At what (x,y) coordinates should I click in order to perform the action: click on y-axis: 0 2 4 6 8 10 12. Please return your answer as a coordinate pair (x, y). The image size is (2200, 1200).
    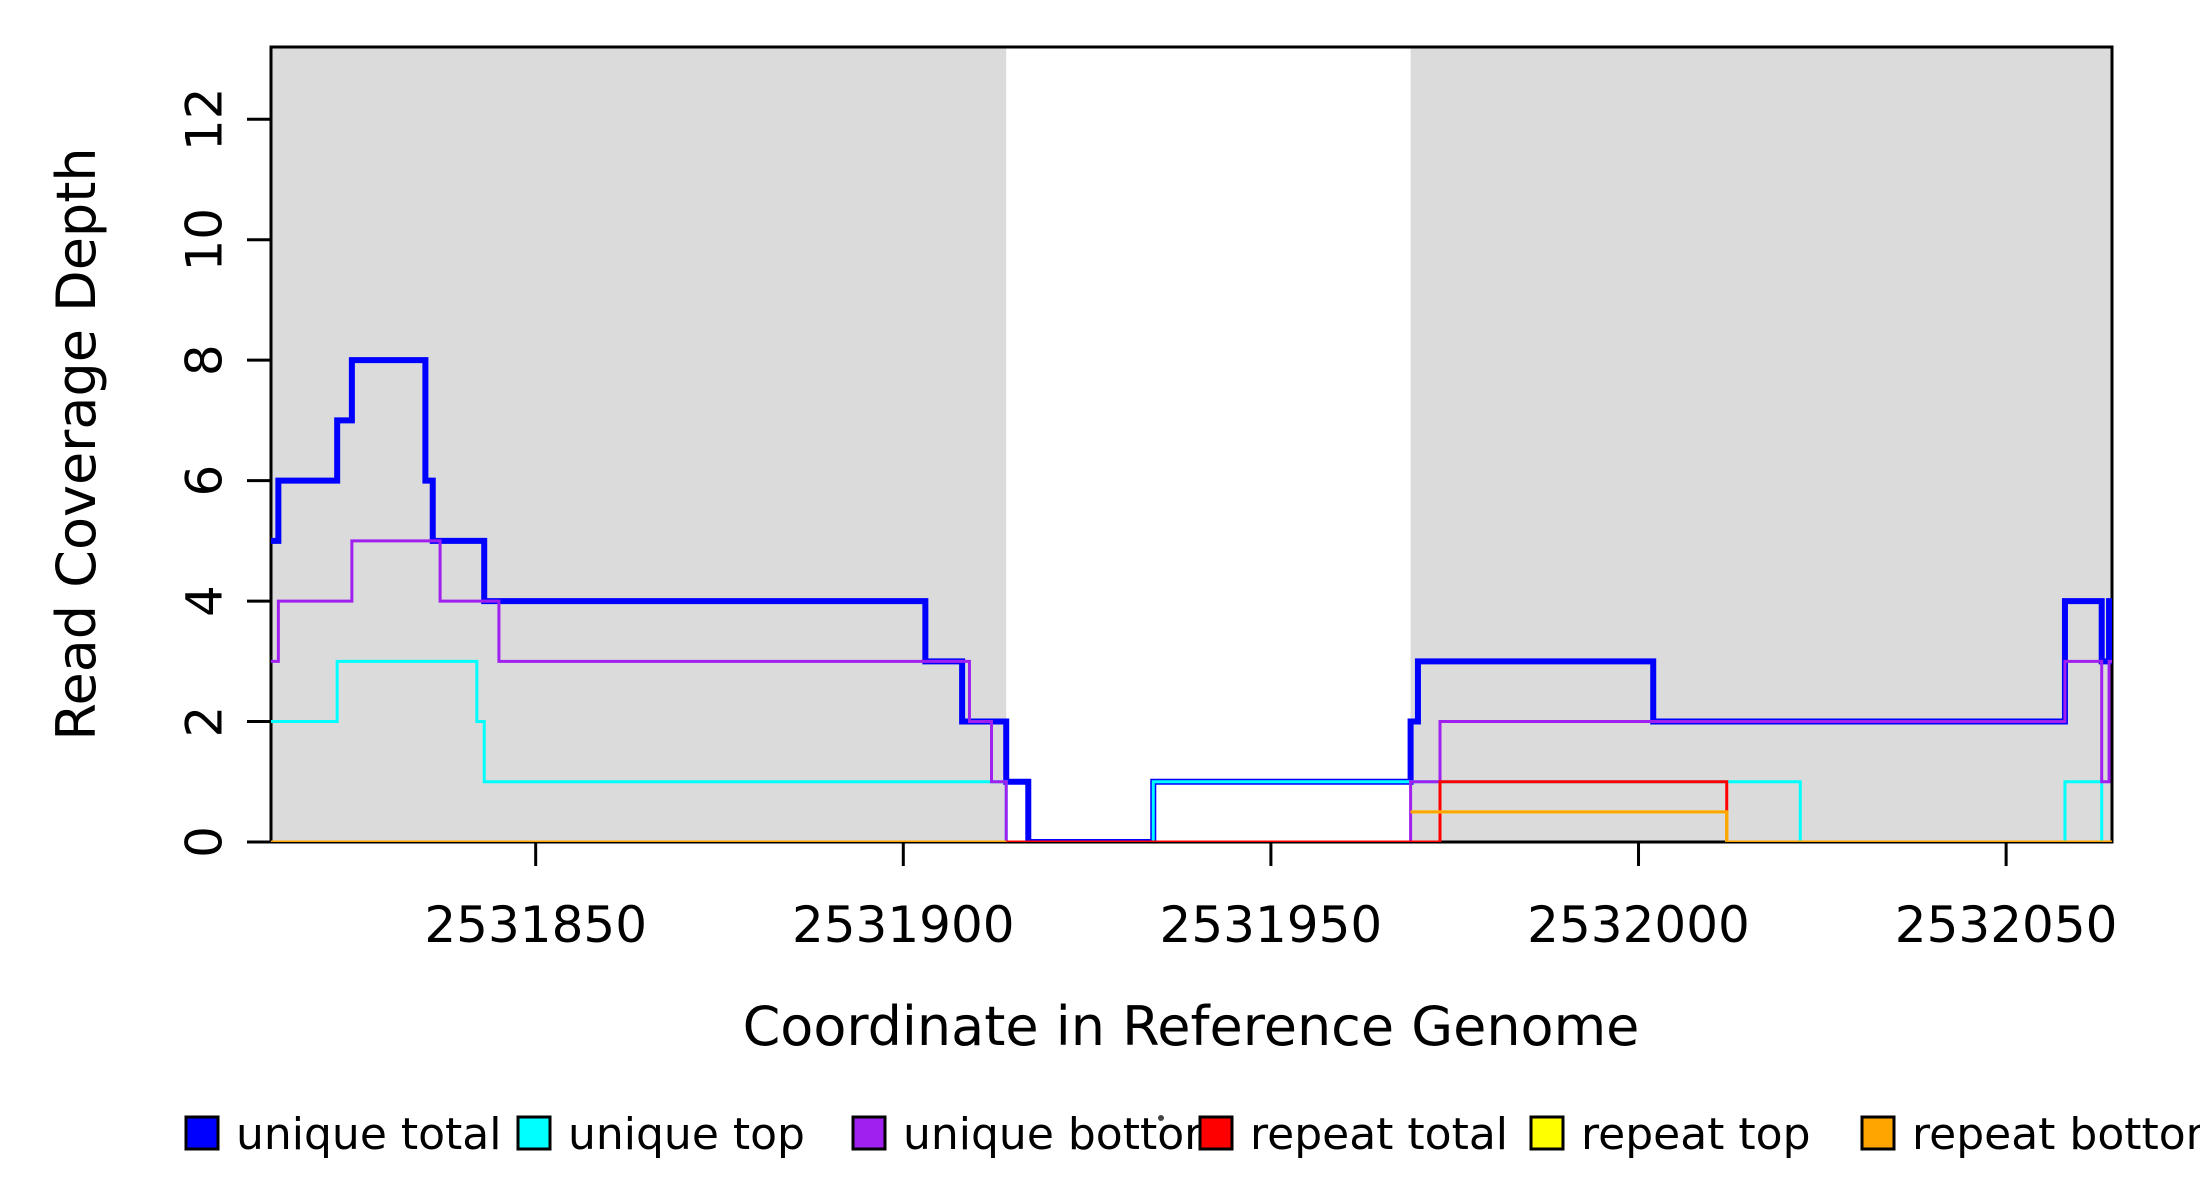
    Looking at the image, I should click on (223, 472).